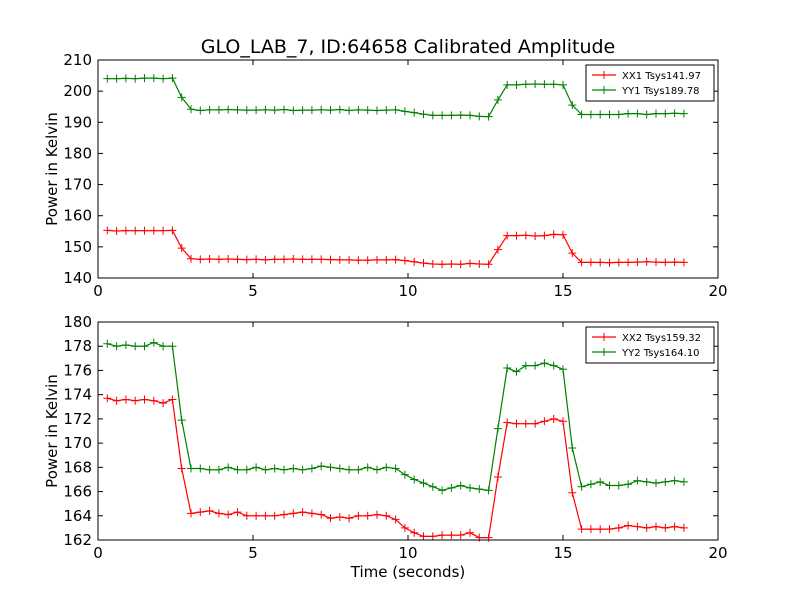  I want to click on chart-title: GLO_LAB_7, ID:64658 Calibrated Amplitude, so click(408, 47).